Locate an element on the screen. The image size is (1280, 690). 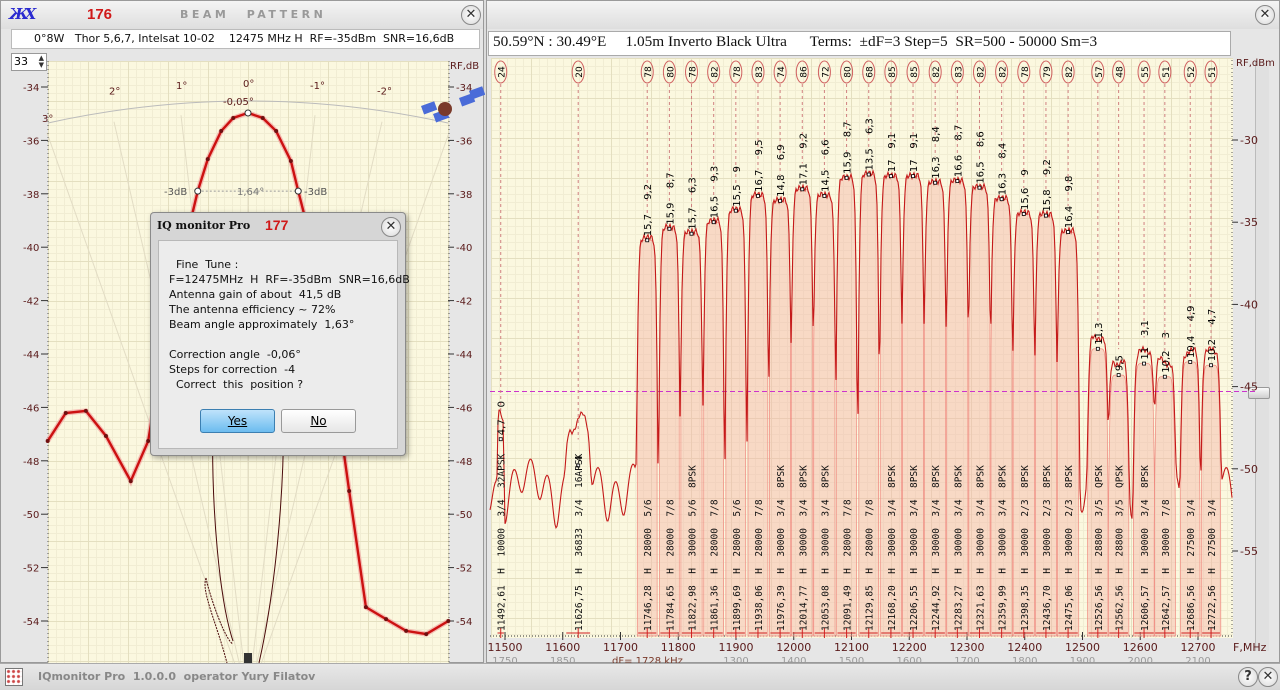
y-tick-label-right: -38 is located at coordinates (464, 195).